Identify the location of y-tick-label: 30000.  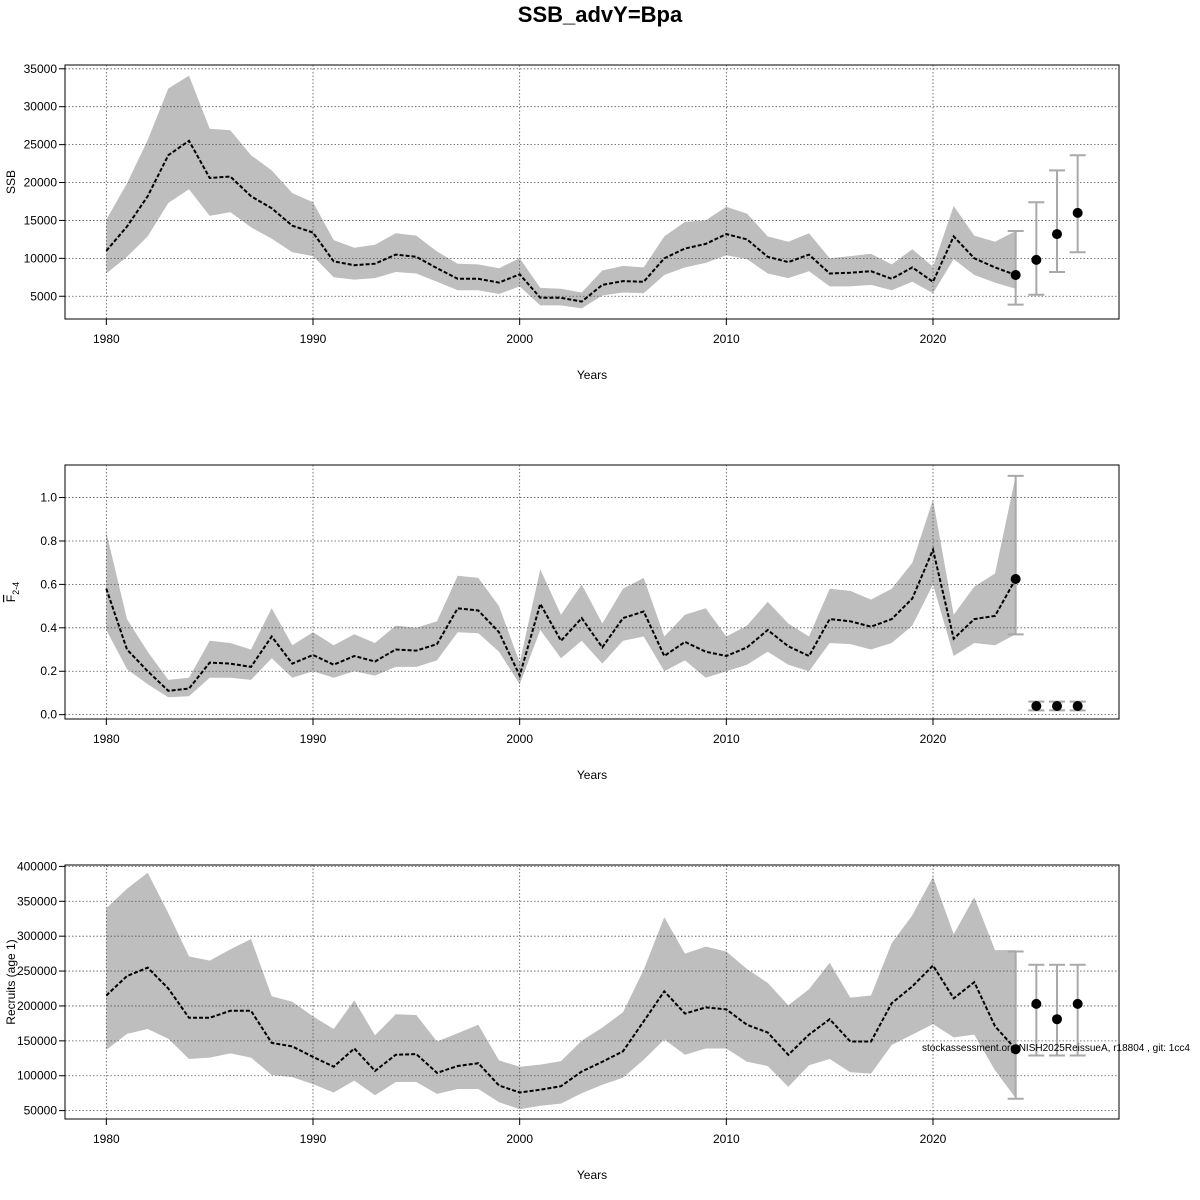
(41, 107).